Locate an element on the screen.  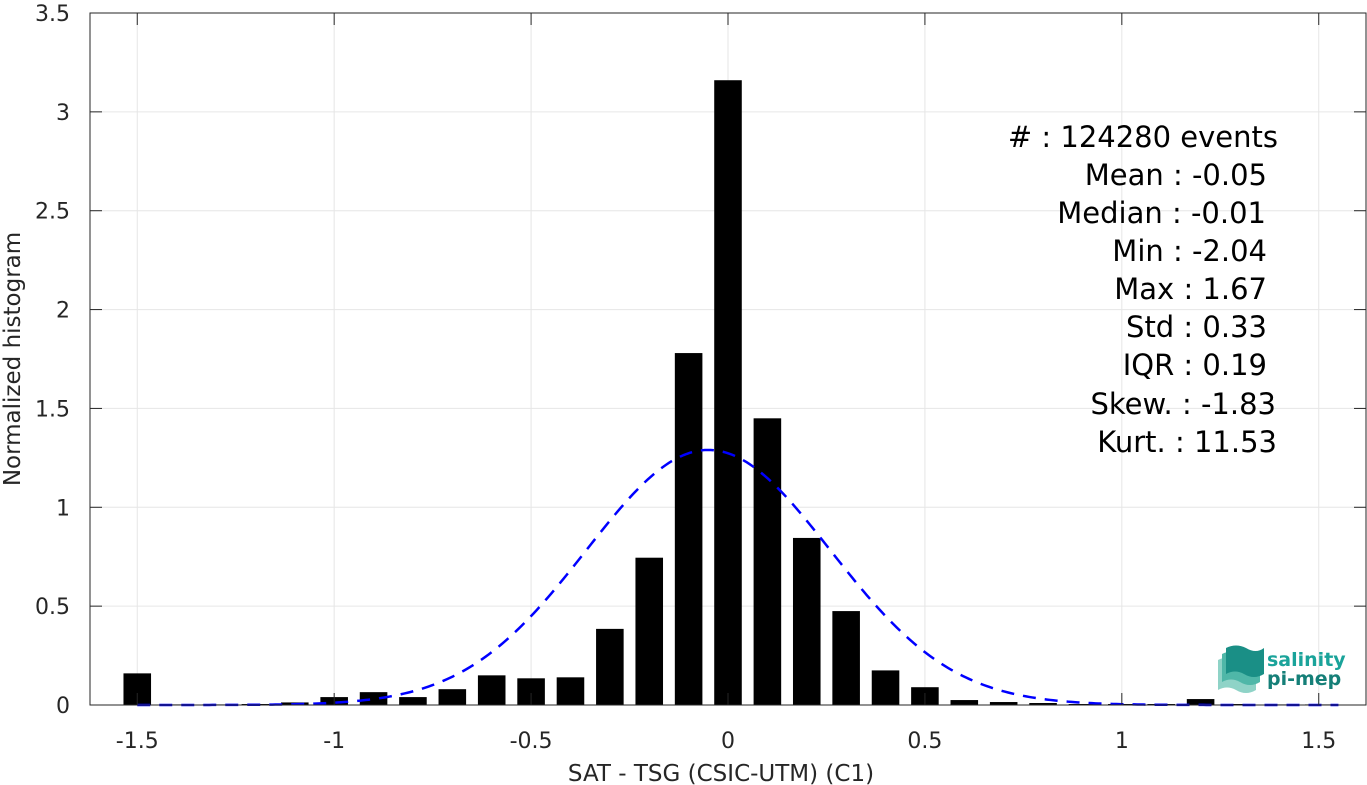
stat-events: # : 124280 events is located at coordinates (1143, 137).